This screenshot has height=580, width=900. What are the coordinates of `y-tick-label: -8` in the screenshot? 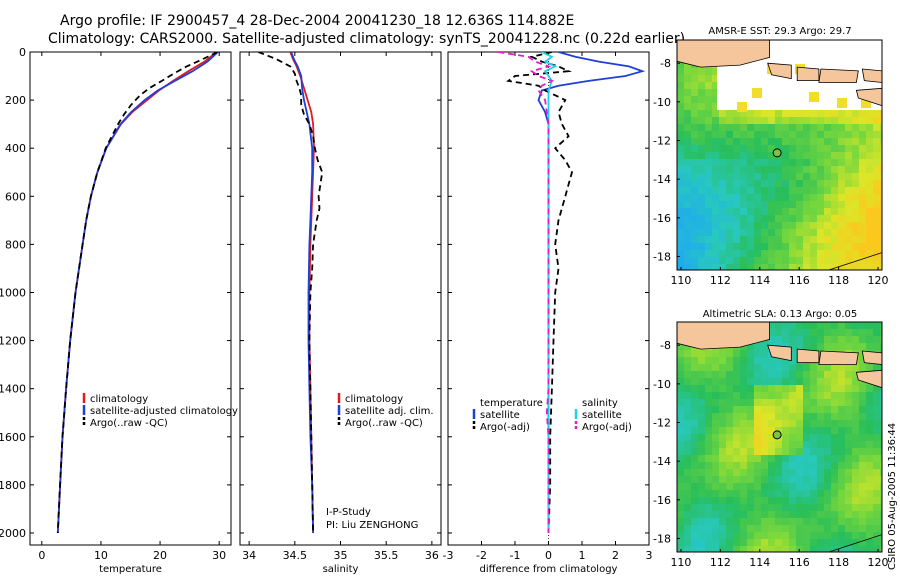 It's located at (665, 345).